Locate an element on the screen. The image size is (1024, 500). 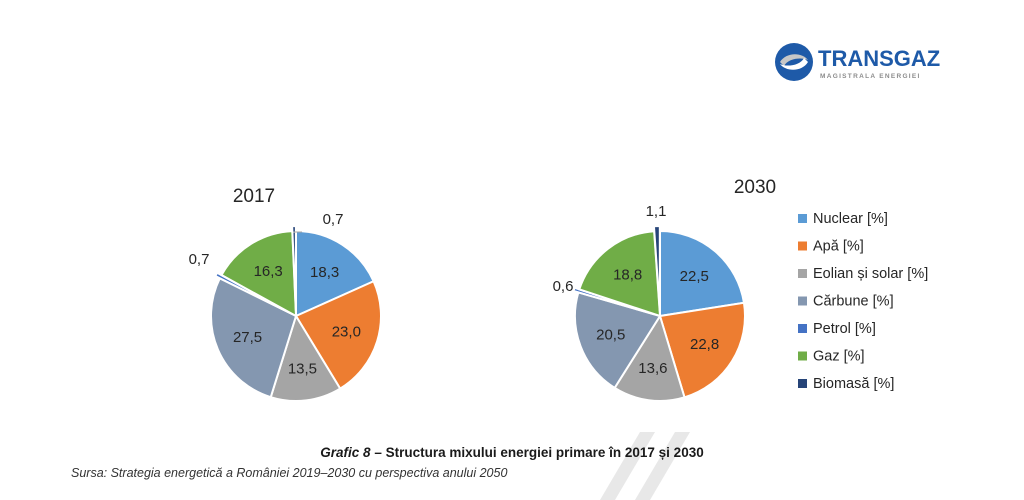
legend-label-7: Biomasă [%] is located at coordinates (853, 384).